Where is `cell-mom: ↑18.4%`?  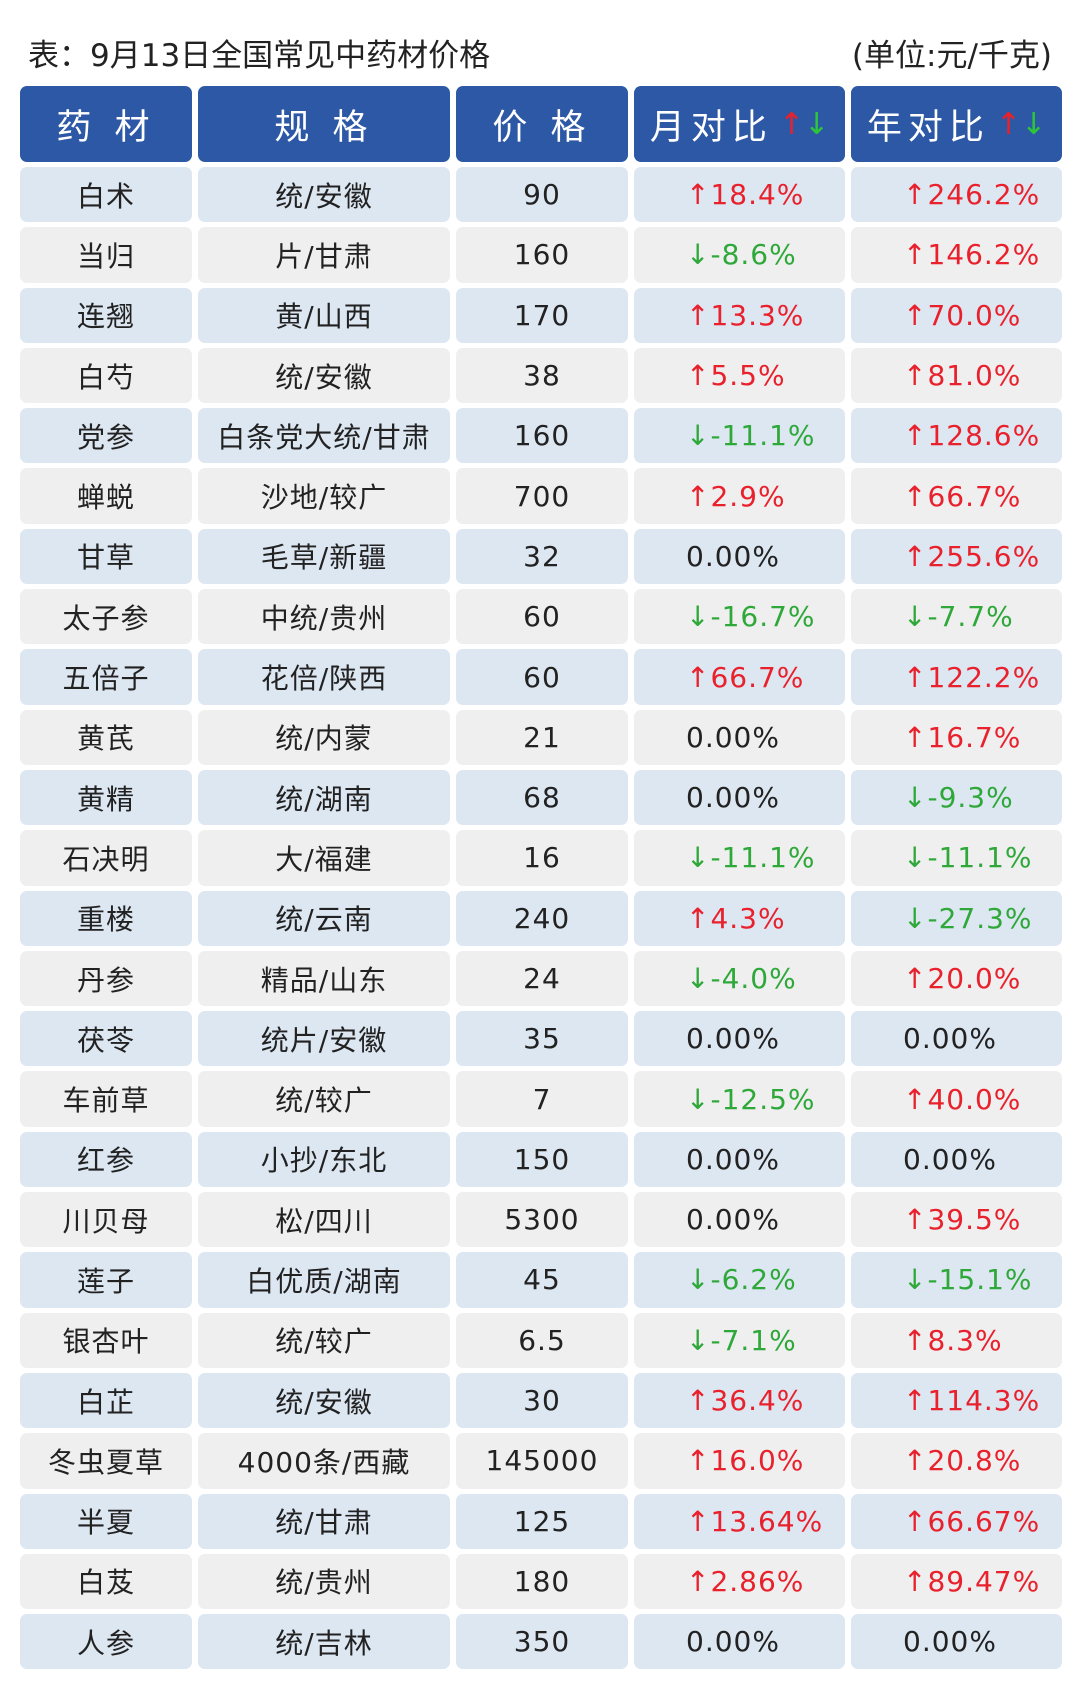
cell-mom: ↑18.4% is located at coordinates (739, 195).